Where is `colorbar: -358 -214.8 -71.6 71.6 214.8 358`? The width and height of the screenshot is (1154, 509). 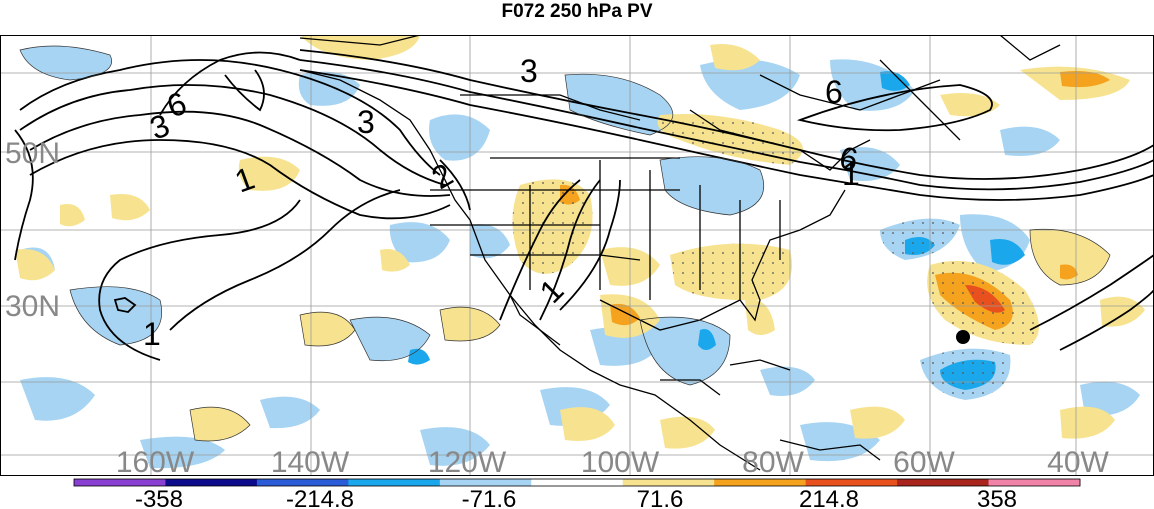
colorbar: -358 -214.8 -71.6 71.6 214.8 358 is located at coordinates (577, 493).